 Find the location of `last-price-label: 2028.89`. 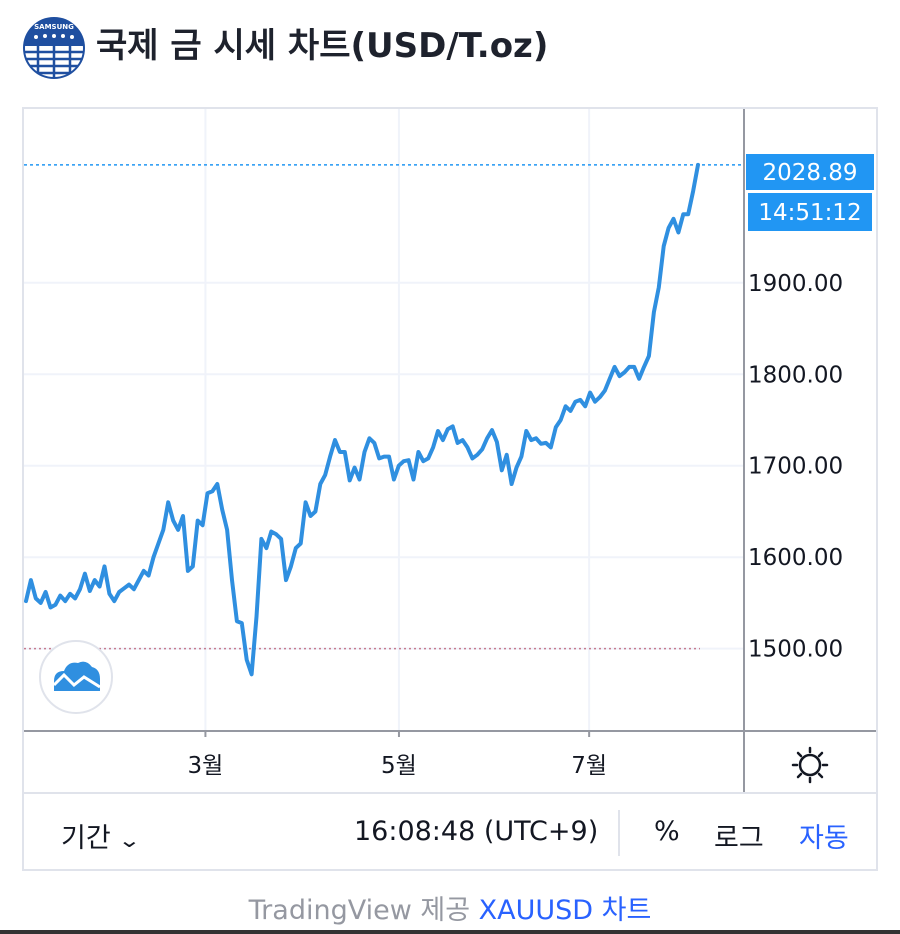

last-price-label: 2028.89 is located at coordinates (809, 173).